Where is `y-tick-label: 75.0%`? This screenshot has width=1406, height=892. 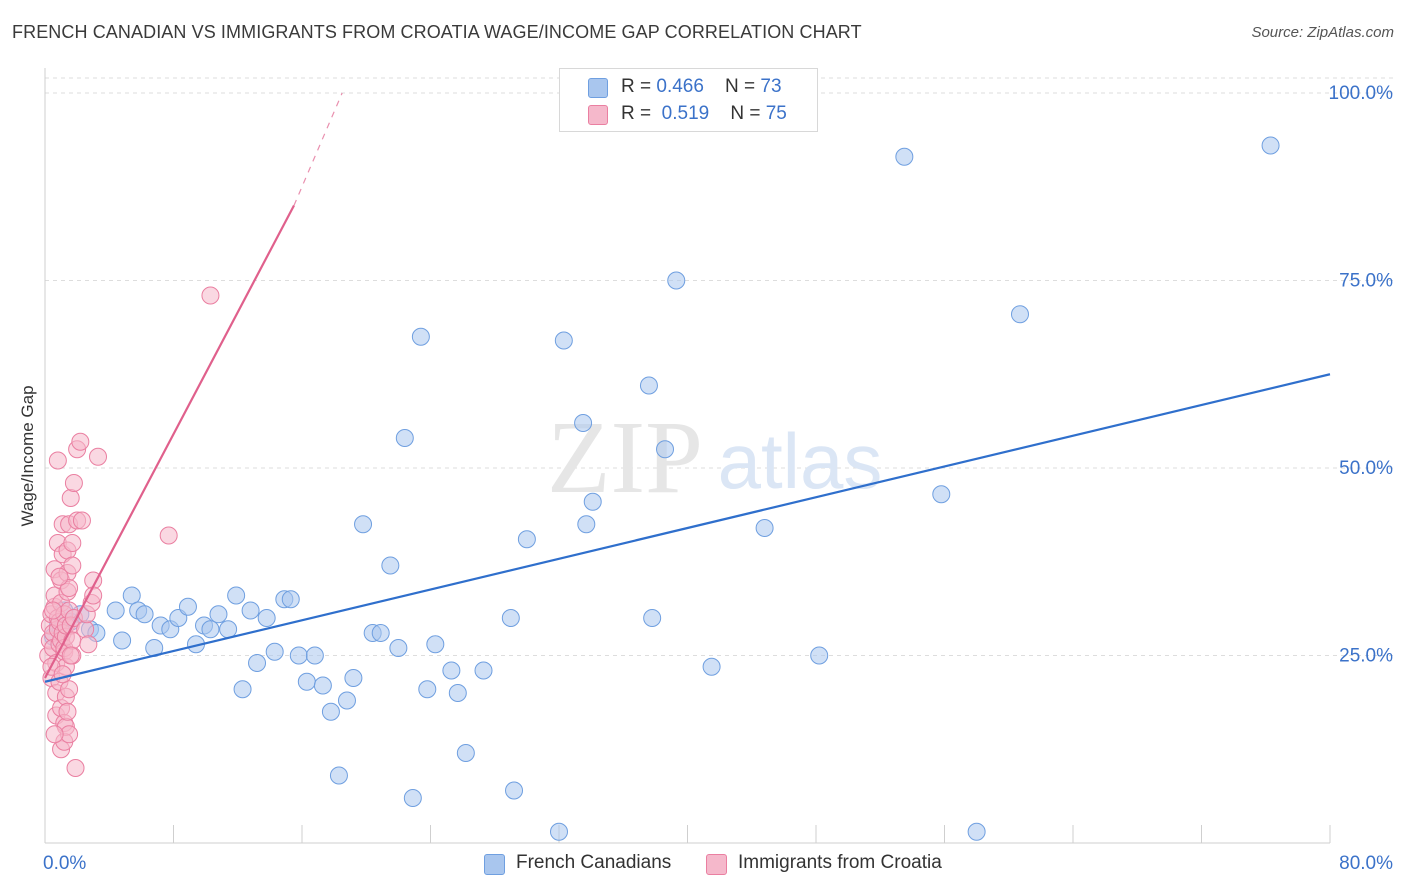 y-tick-label: 75.0% is located at coordinates (1366, 281).